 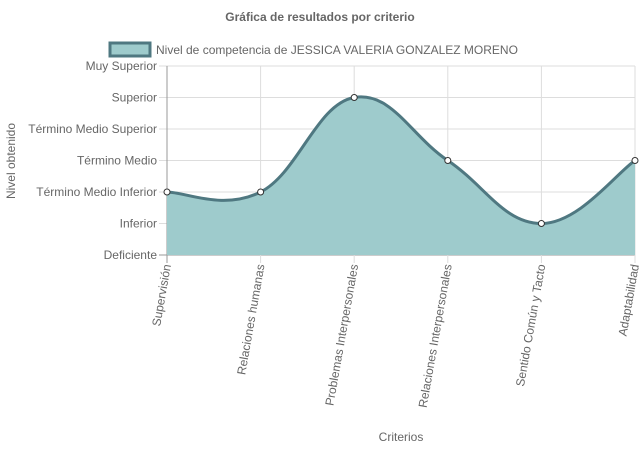 What do you see at coordinates (161, 295) in the screenshot?
I see `x-tick-label: Supervisión` at bounding box center [161, 295].